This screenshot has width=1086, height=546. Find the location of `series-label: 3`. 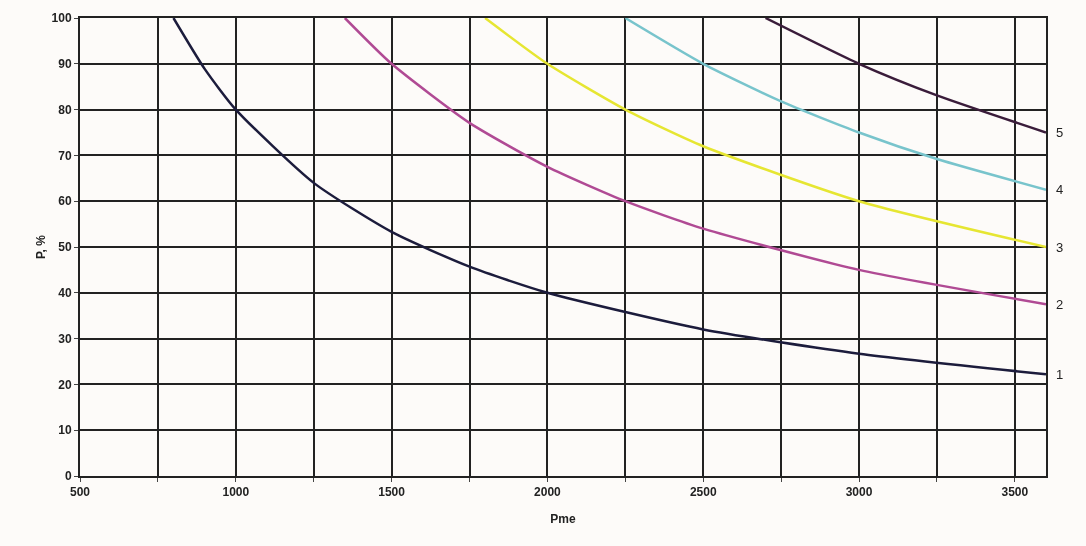

series-label: 3 is located at coordinates (1060, 247).